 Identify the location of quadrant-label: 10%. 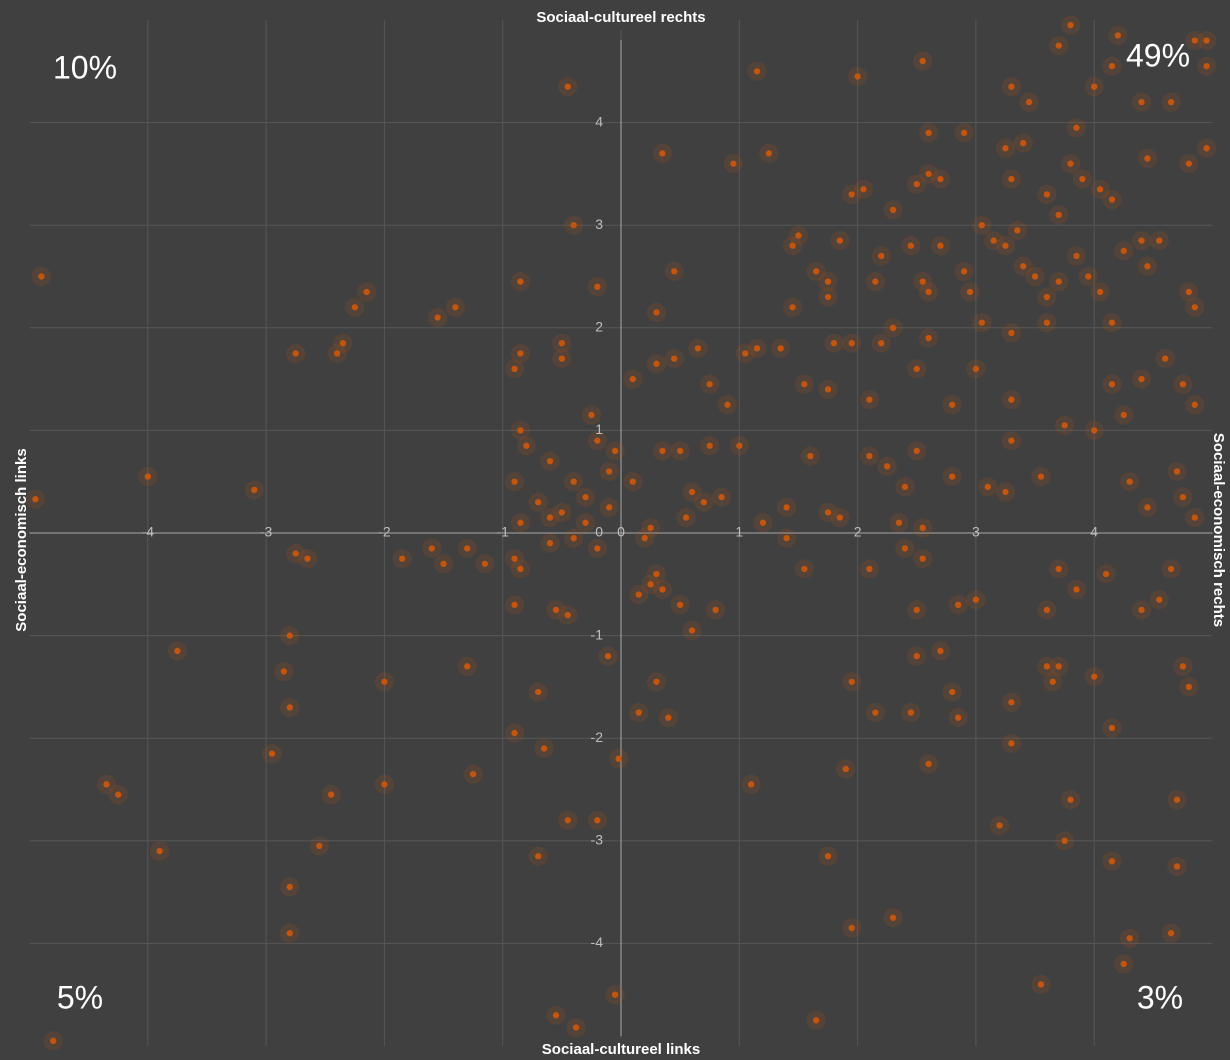
(85, 67).